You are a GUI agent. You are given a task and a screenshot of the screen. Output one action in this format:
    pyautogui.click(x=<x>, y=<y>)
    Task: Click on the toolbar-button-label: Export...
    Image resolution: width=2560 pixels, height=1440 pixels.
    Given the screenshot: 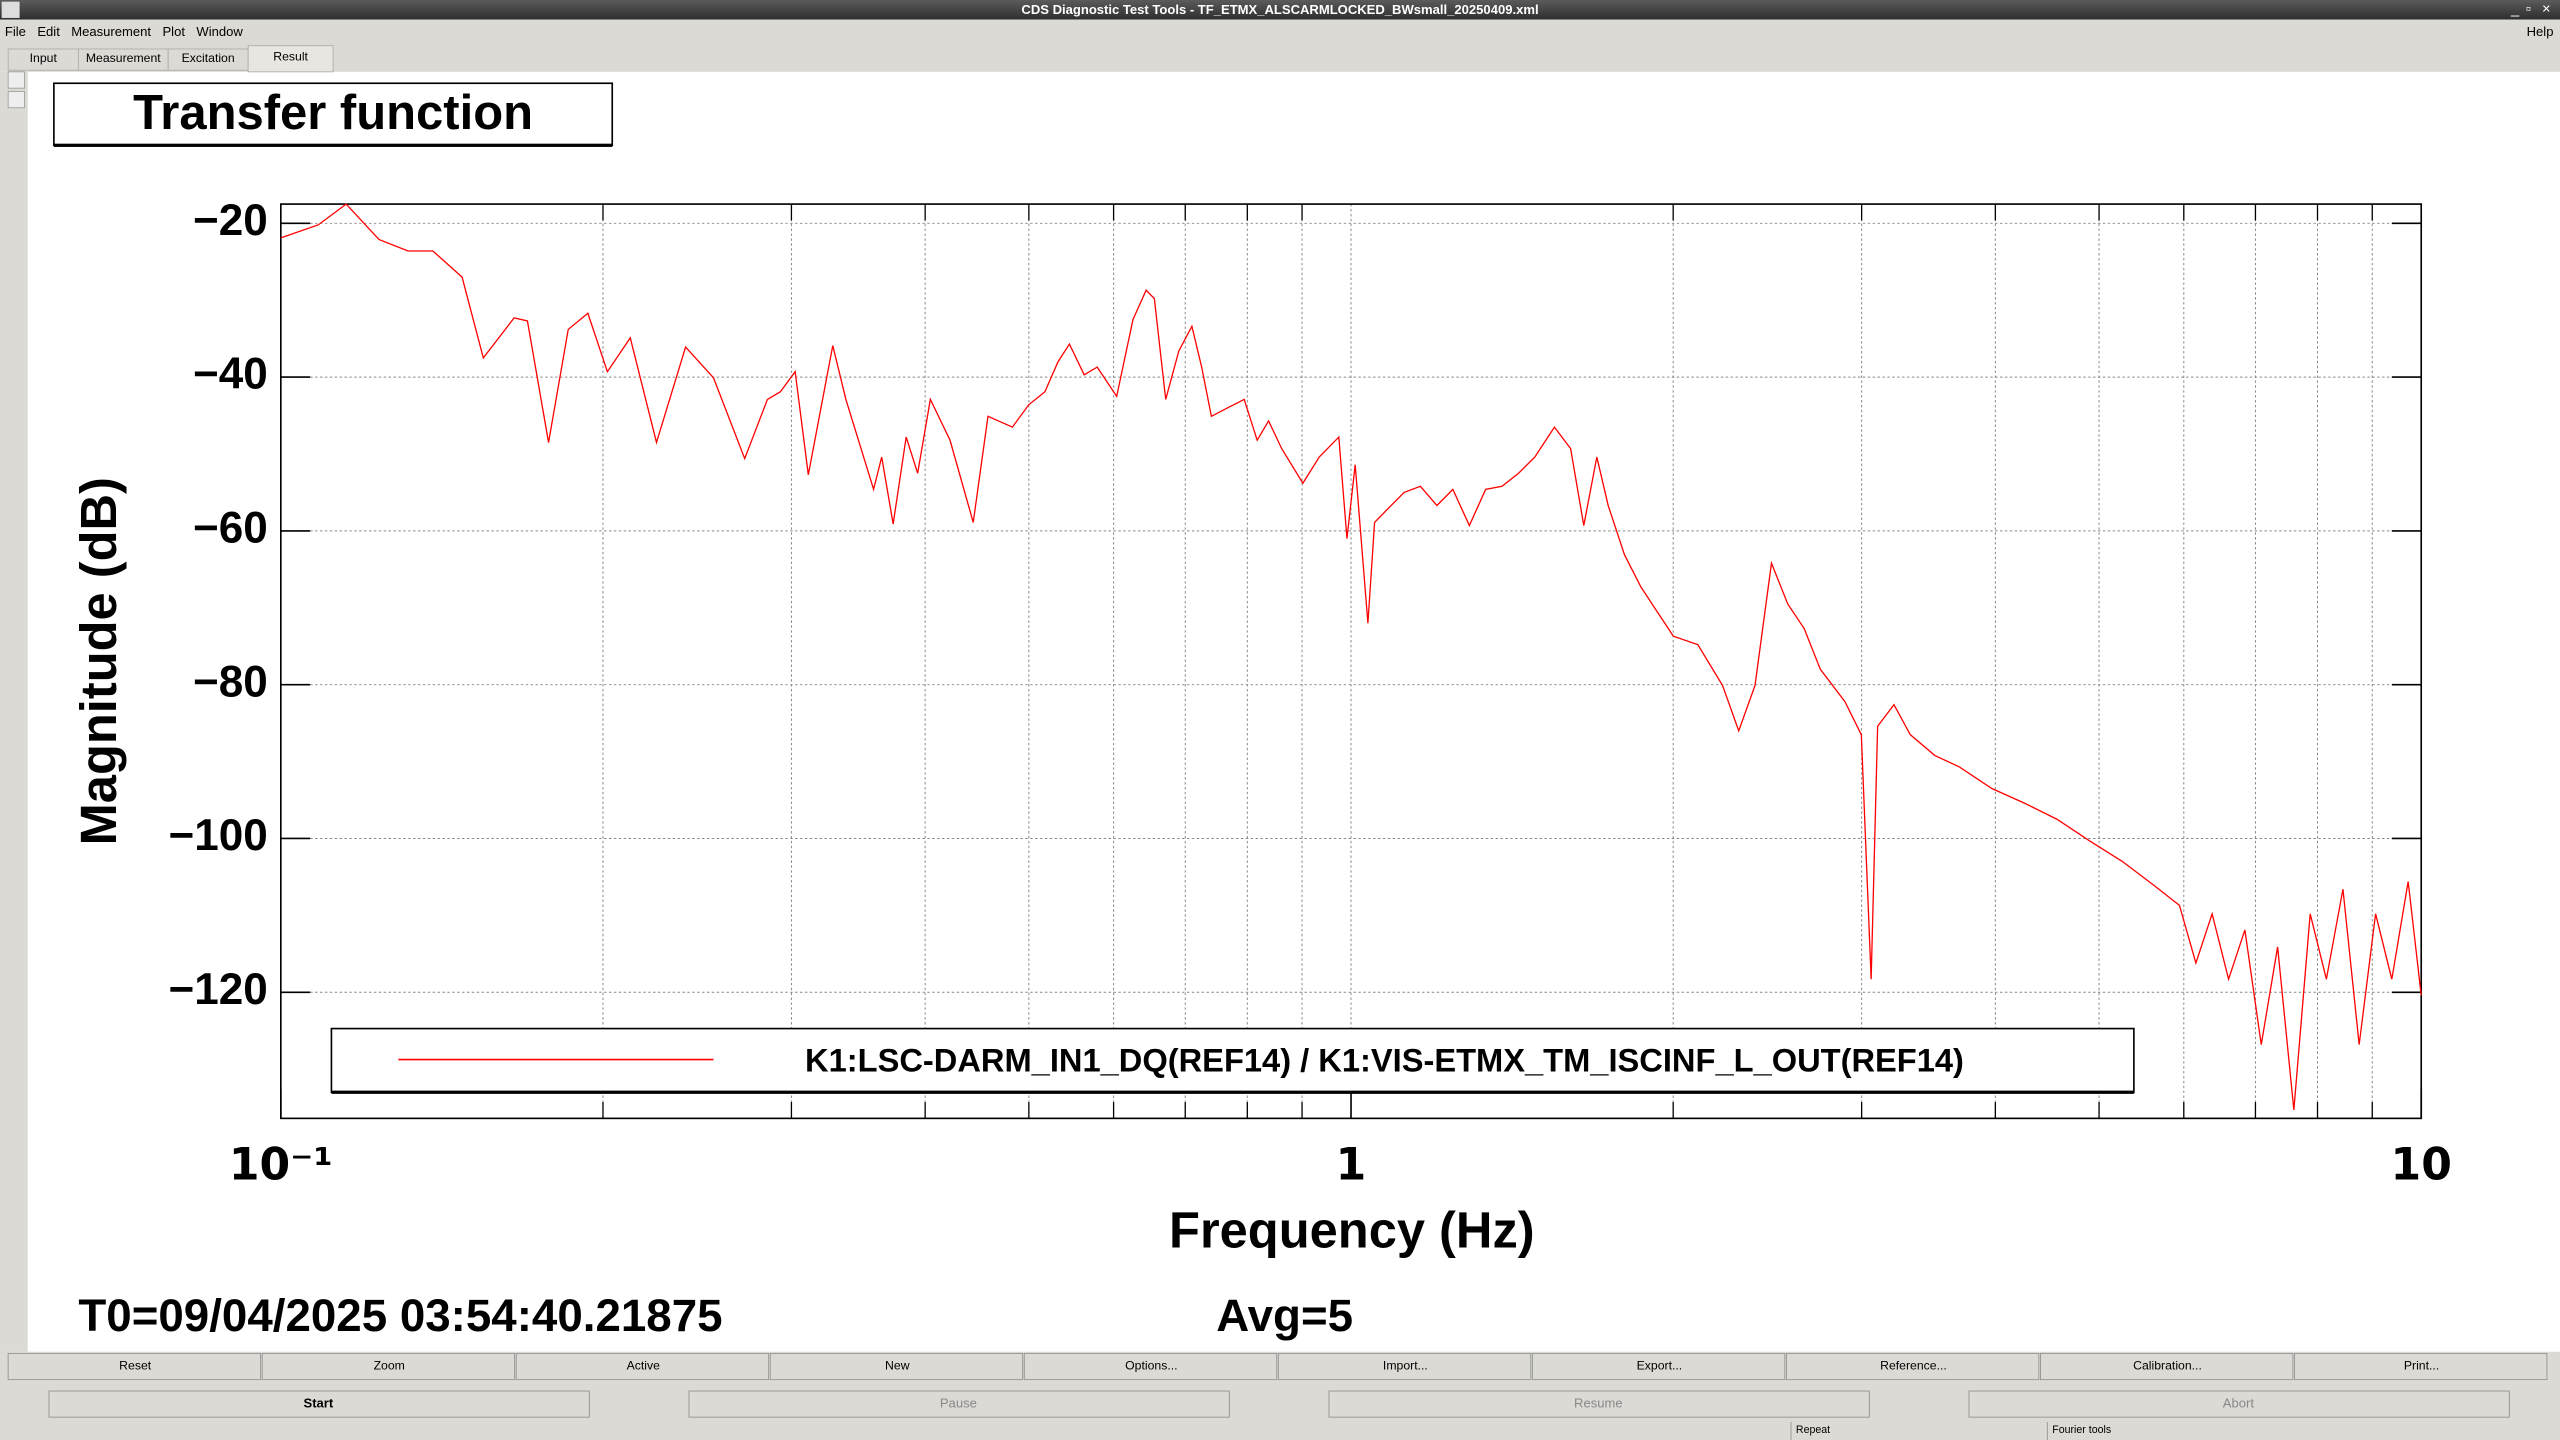 What is the action you would take?
    pyautogui.click(x=1660, y=1366)
    